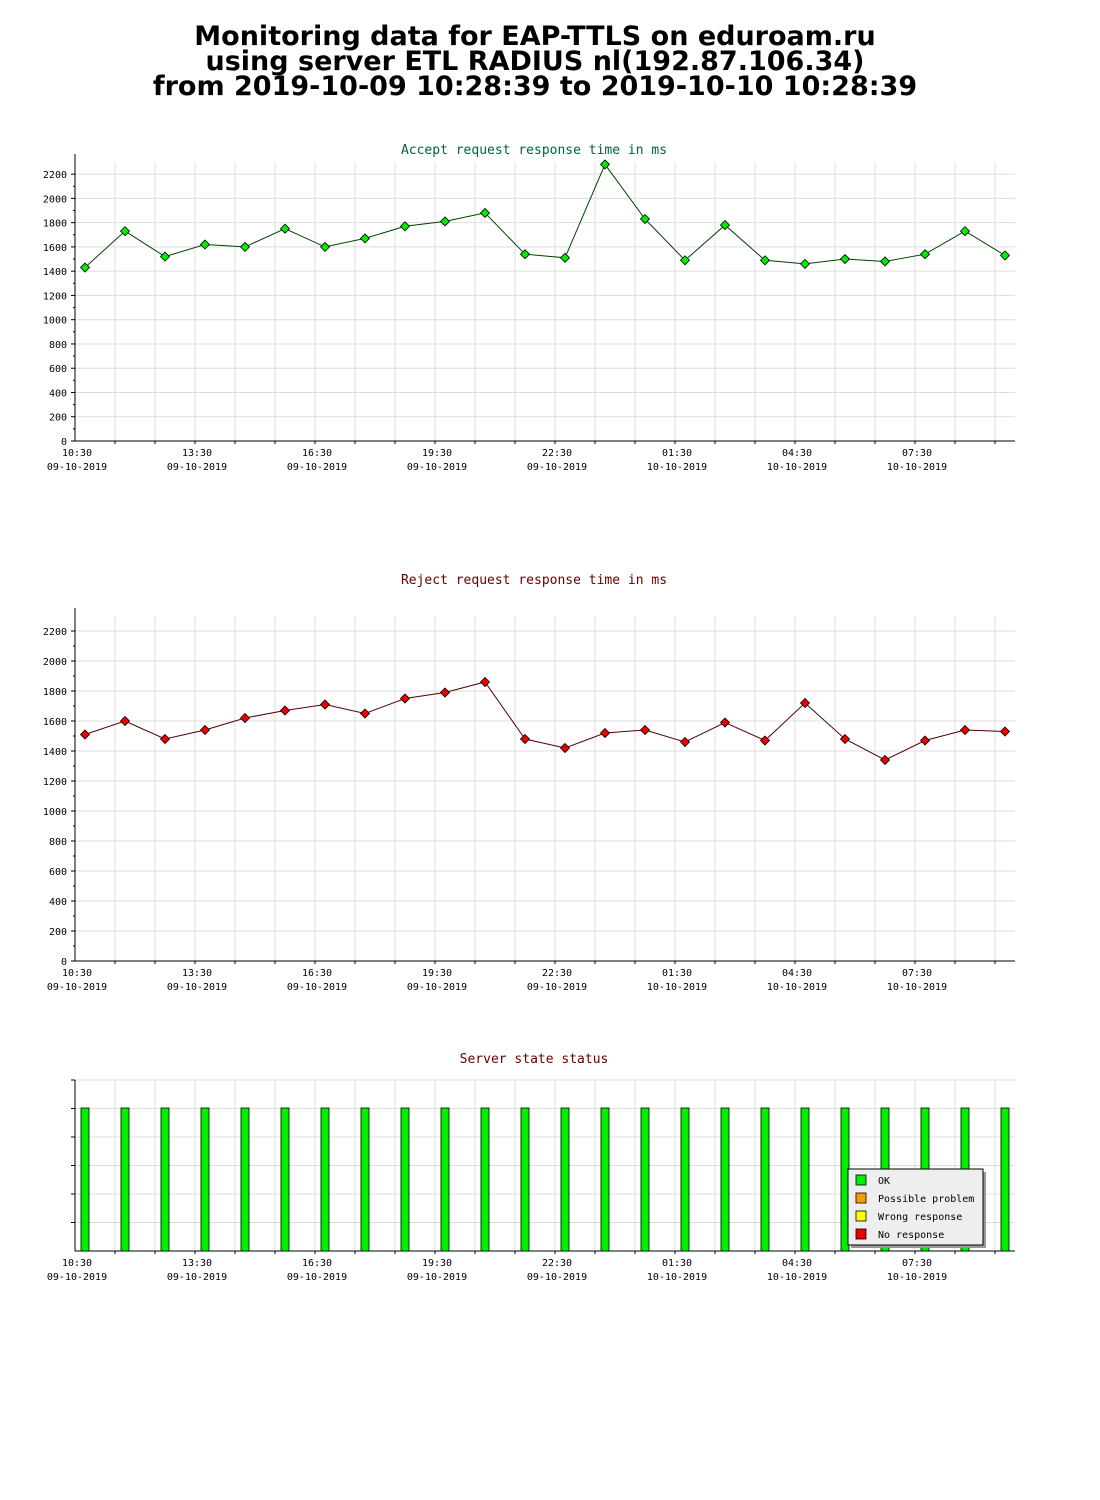 Image resolution: width=1100 pixels, height=1500 pixels. I want to click on x-tick-time: 16:30, so click(317, 973).